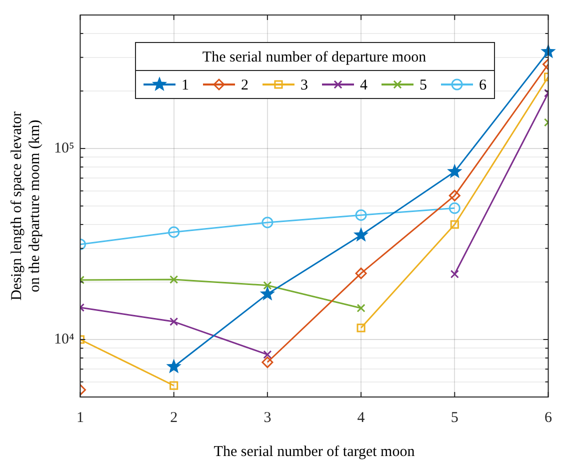  I want to click on x-axis-title: The serial number of target moon, so click(315, 452).